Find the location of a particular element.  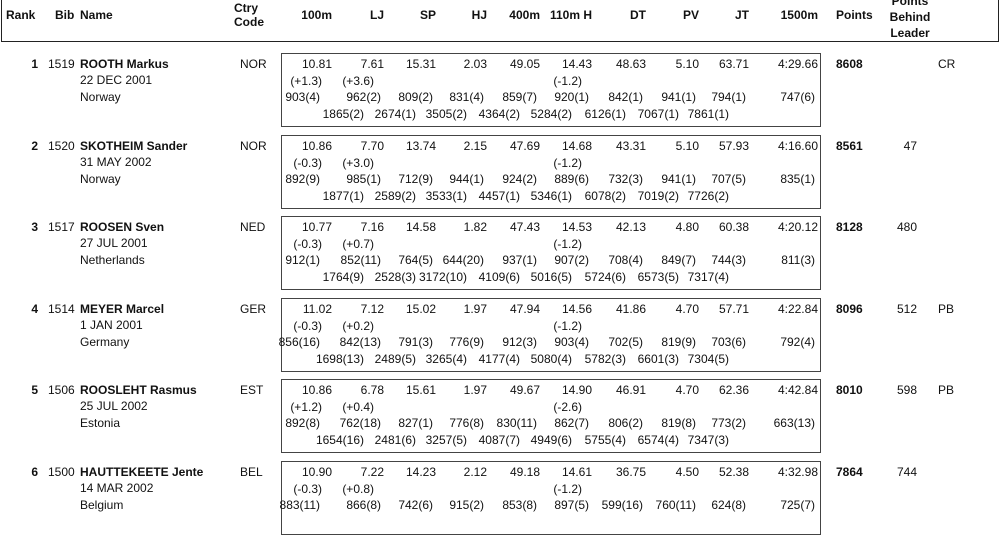

points-behind: 512 is located at coordinates (906, 308).